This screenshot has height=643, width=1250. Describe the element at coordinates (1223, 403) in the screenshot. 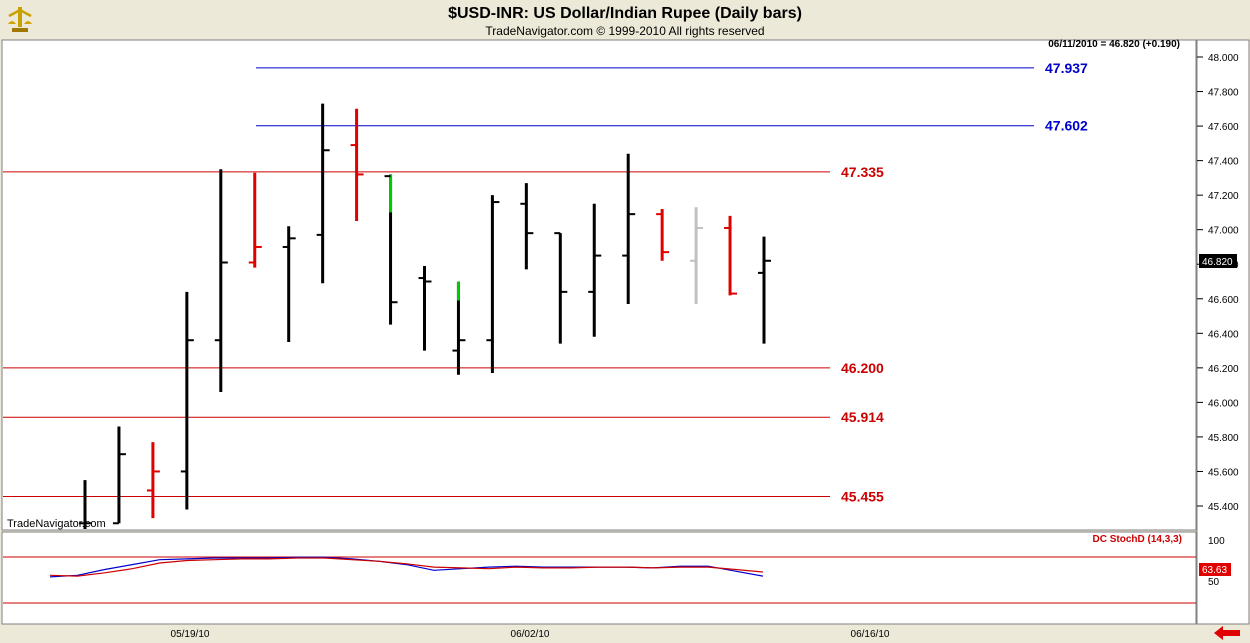

I see `price-tick-label: 46.000` at that location.